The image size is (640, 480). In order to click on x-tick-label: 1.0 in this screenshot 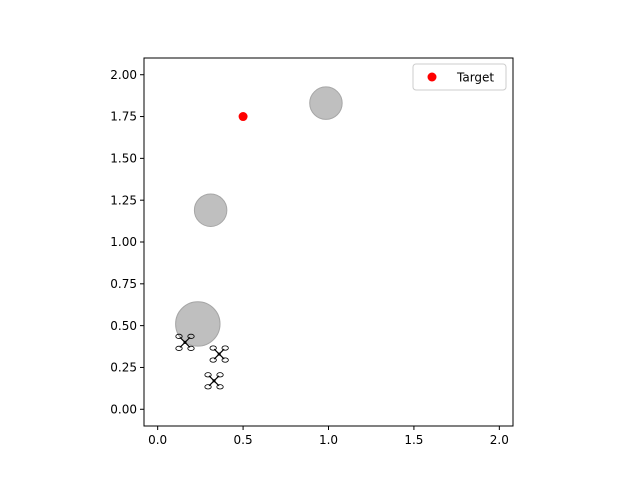, I will do `click(328, 440)`.